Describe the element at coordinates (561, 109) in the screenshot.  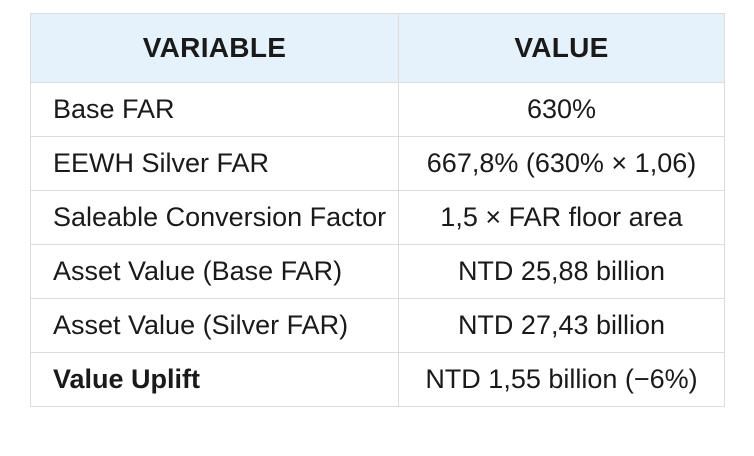
I see `row-value-base-far: 630%` at that location.